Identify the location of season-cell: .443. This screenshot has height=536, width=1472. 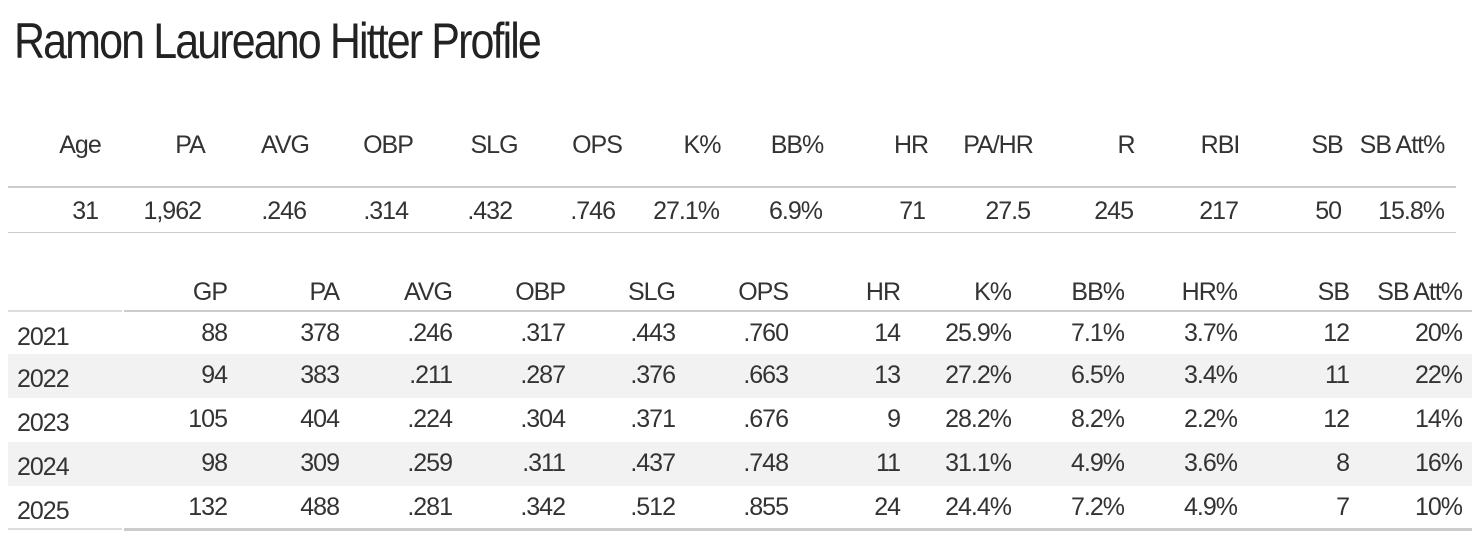
(653, 333).